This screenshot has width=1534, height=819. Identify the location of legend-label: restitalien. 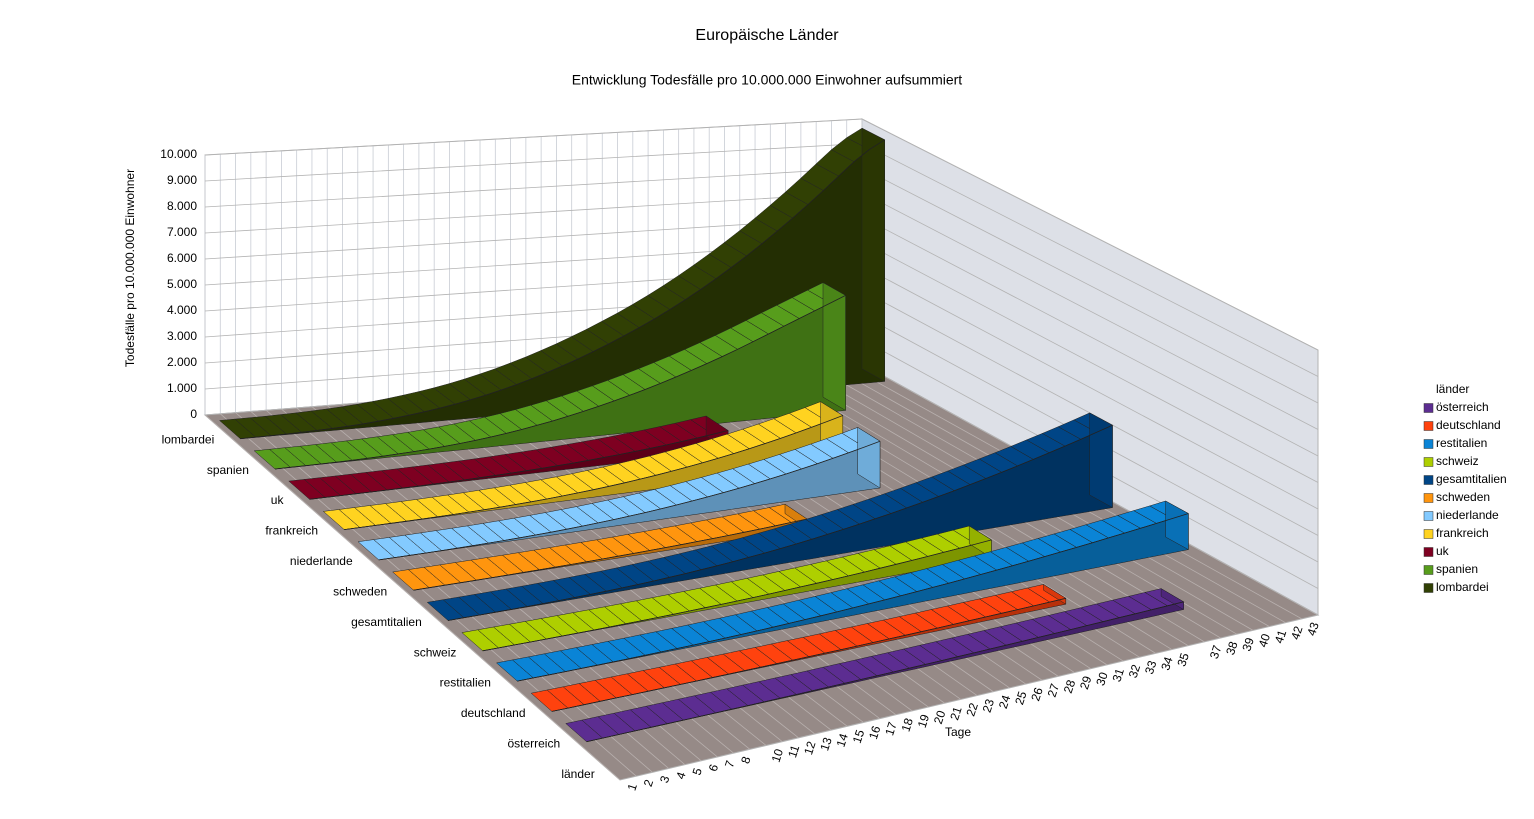
(1461, 443).